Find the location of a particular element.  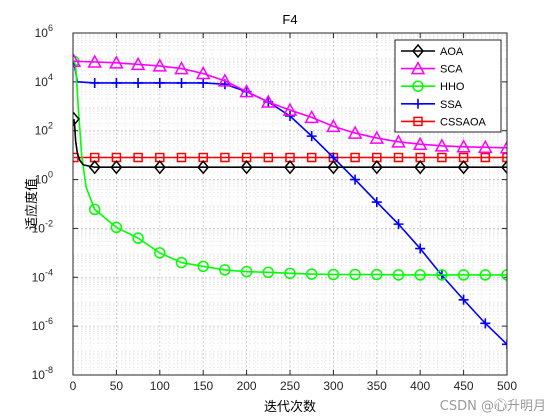

y-tick-label: 10⁰ is located at coordinates (44, 178).